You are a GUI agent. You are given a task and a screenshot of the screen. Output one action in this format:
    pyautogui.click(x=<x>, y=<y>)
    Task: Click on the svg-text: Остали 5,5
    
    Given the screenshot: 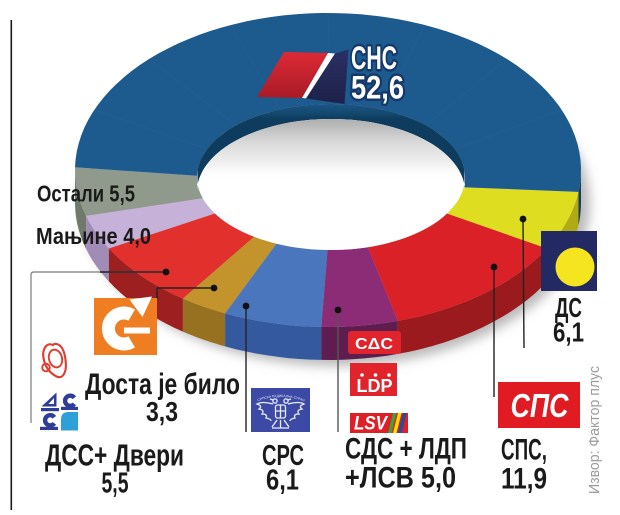 What is the action you would take?
    pyautogui.click(x=86, y=194)
    